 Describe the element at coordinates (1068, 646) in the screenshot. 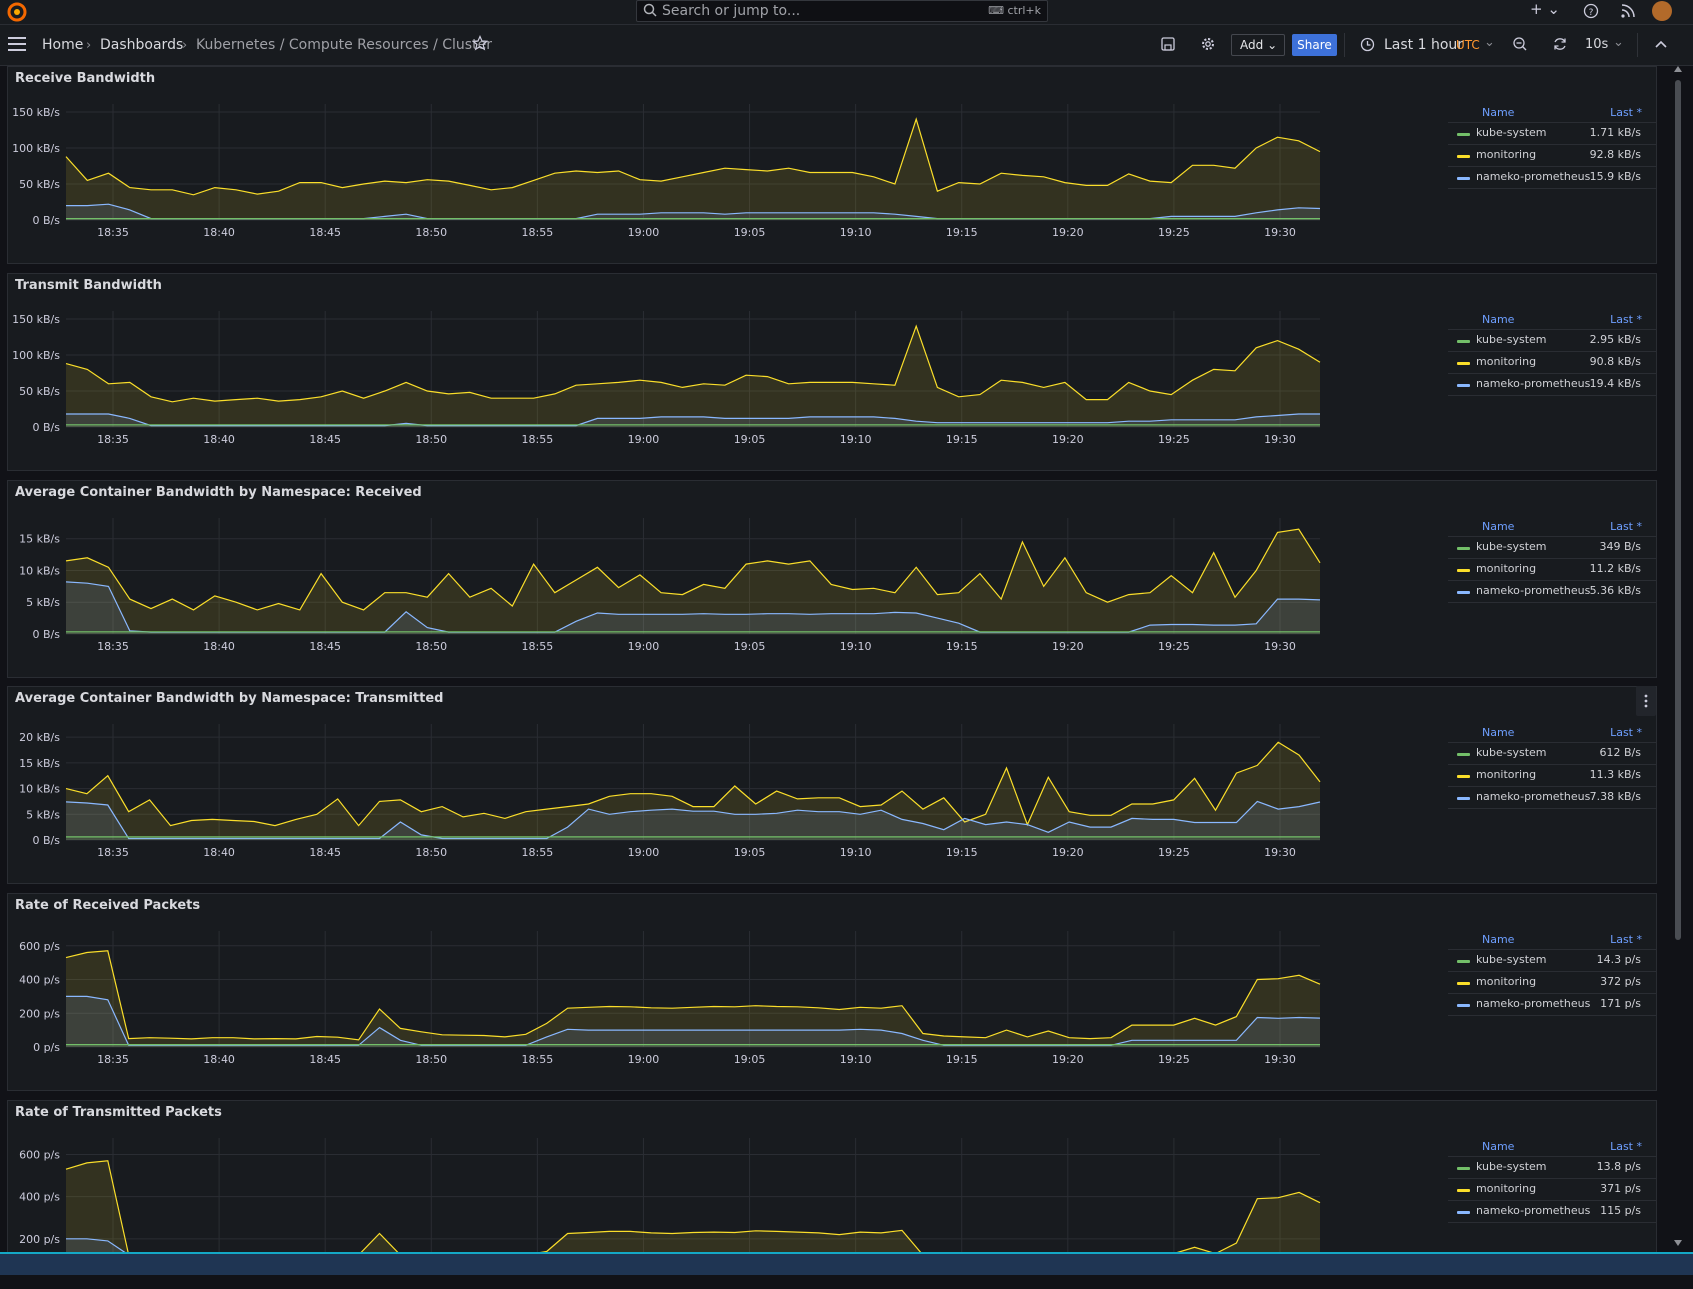

I see `x-tick-label: 19:20` at that location.